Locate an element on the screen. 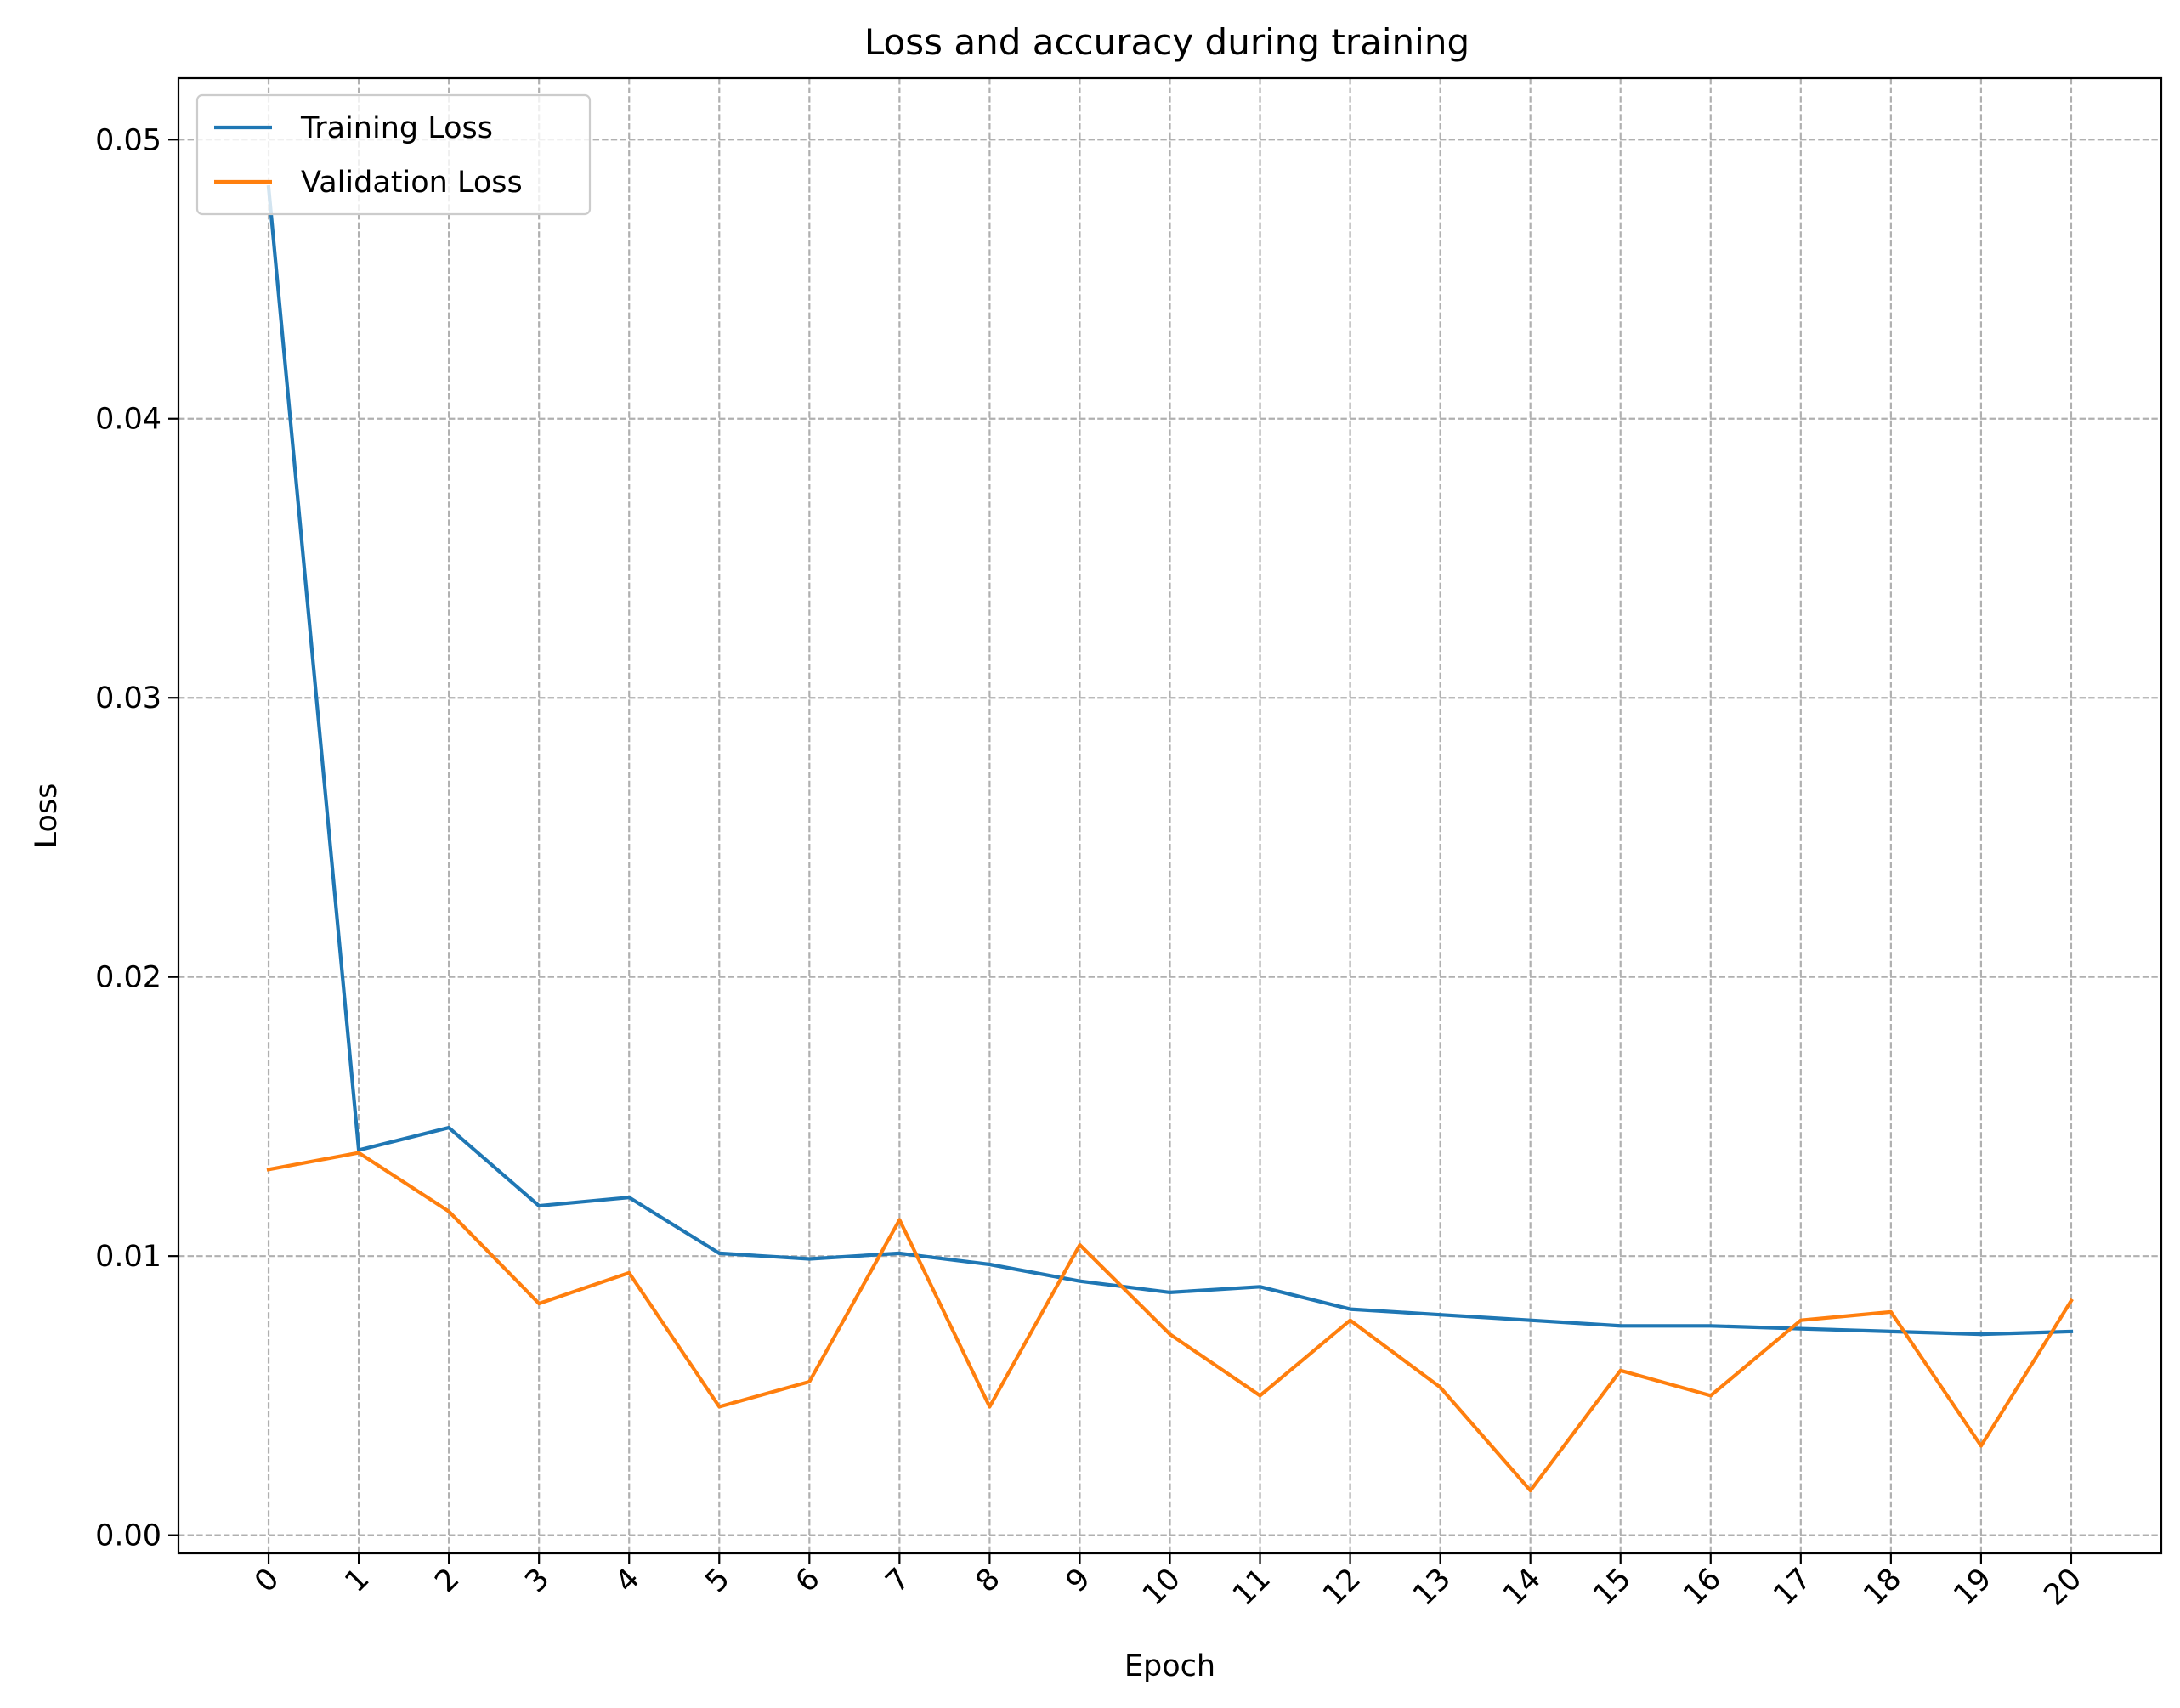 This screenshot has height=1708, width=2180. legend-label: Validation Loss is located at coordinates (412, 183).